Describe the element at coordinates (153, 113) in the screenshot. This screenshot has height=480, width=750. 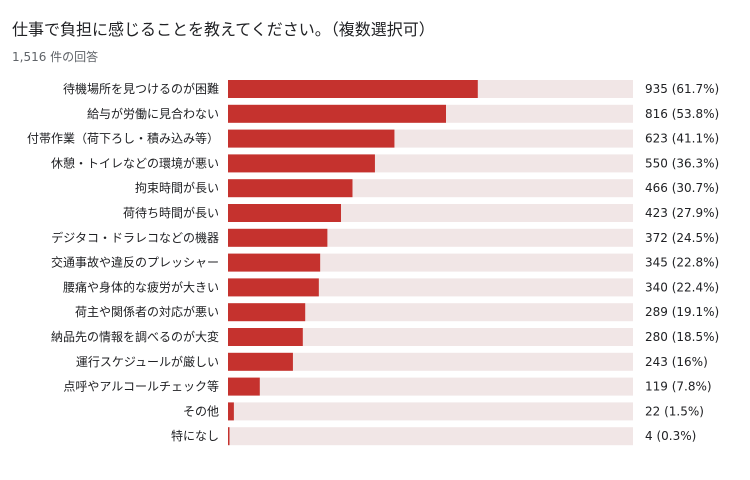
I see `category-label: 給与が労働に見合わない` at that location.